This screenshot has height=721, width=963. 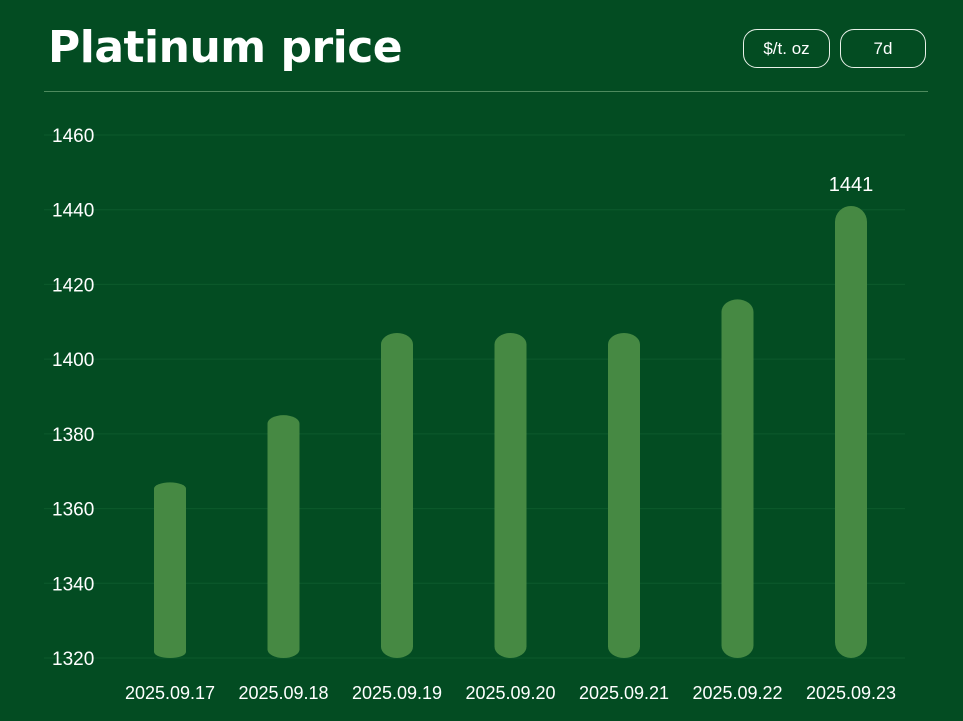 I want to click on bar-2025.09.18, so click(x=283, y=536).